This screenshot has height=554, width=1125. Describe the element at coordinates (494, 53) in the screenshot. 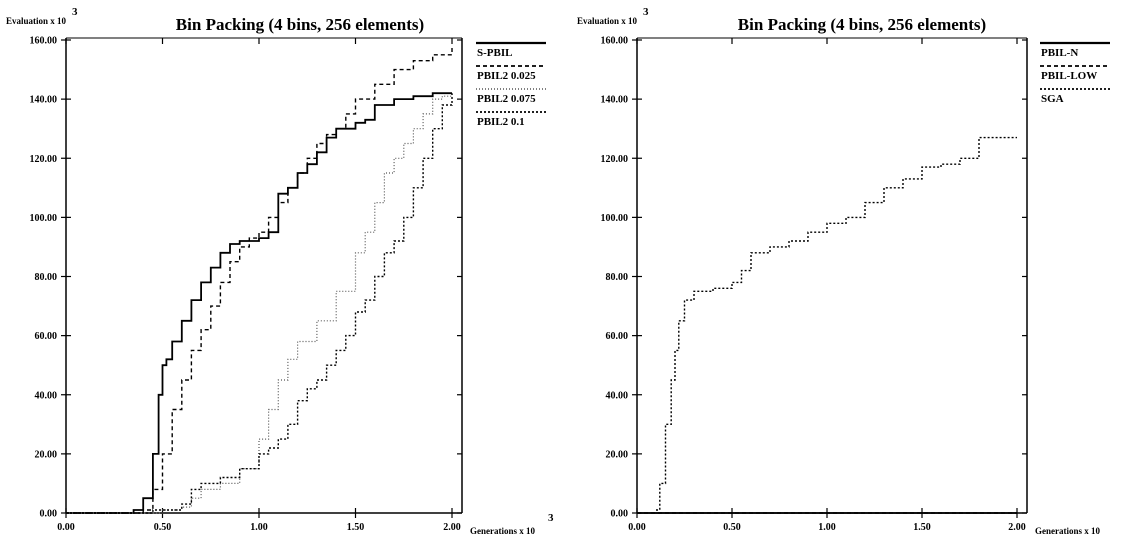

I see `legend-label-0: S-PBIL` at that location.